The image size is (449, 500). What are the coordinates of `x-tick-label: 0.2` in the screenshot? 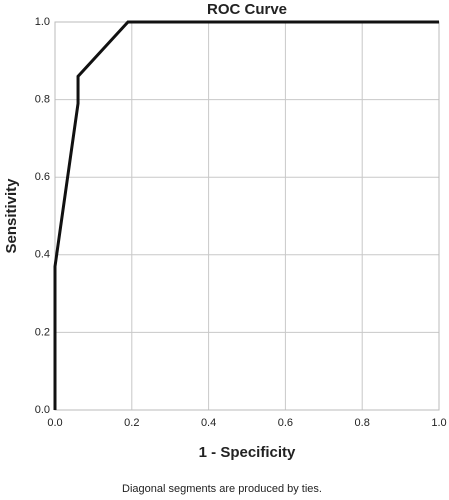 It's located at (131, 423).